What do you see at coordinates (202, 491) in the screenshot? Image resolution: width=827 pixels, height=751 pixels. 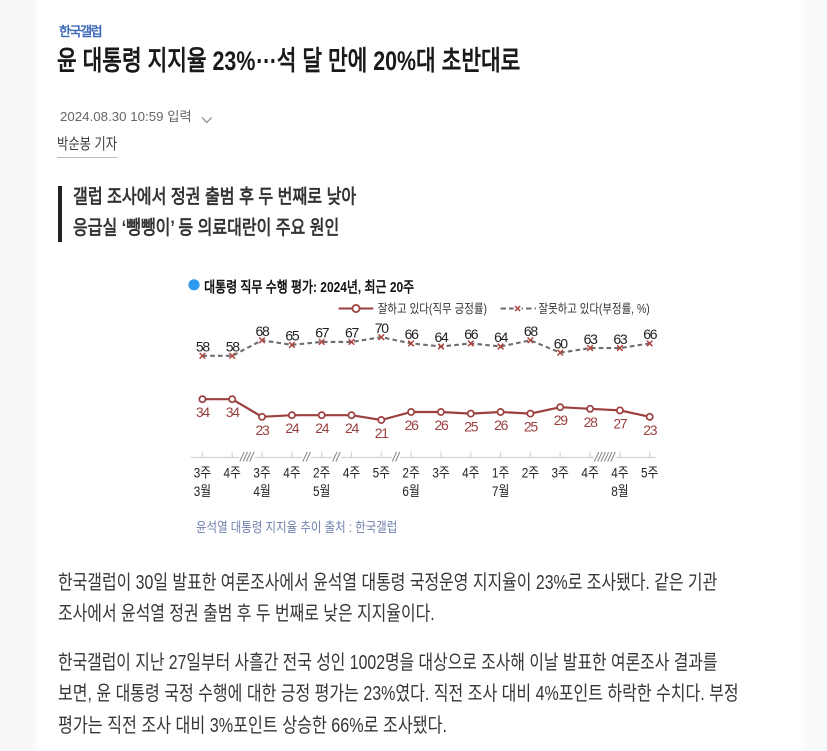 I see `svg-text: 3월` at bounding box center [202, 491].